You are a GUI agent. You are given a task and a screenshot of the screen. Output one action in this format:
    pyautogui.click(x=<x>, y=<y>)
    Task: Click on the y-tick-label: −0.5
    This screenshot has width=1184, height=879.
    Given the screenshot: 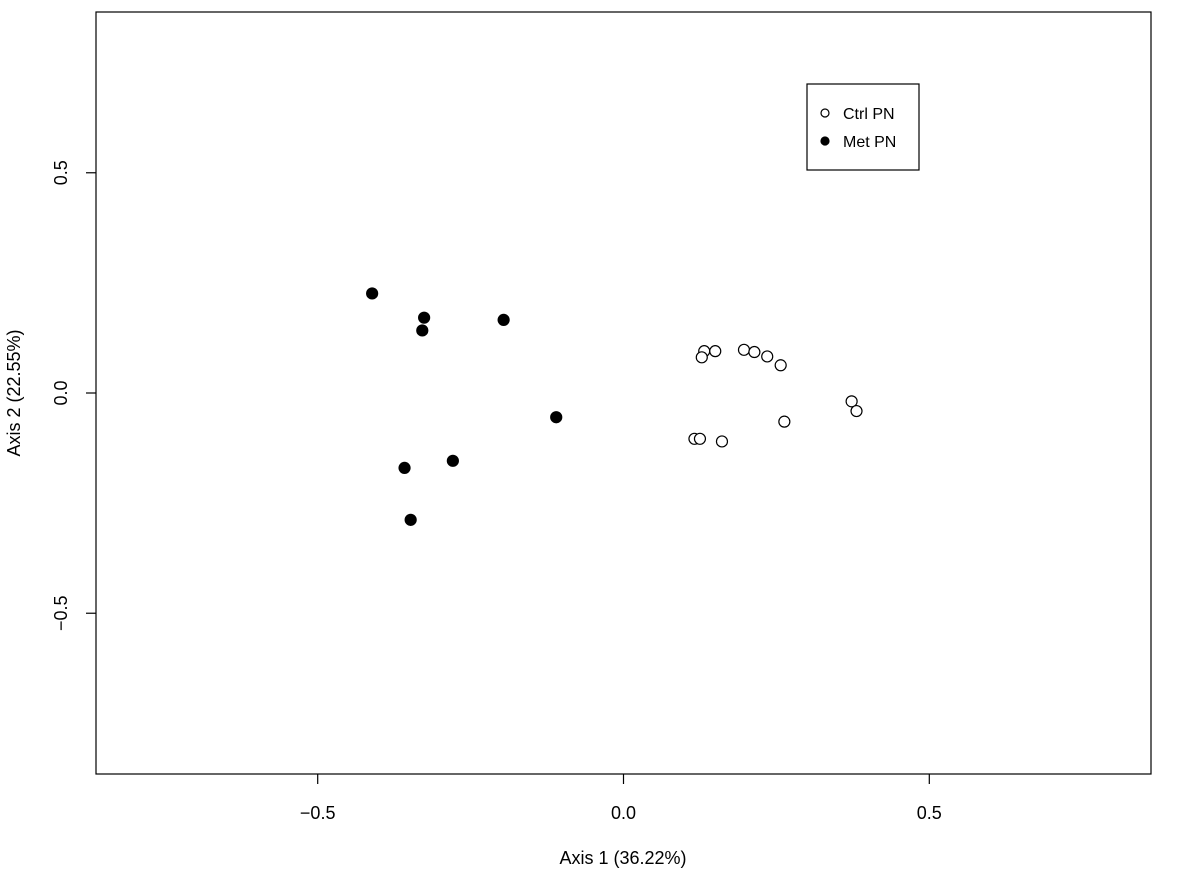 What is the action you would take?
    pyautogui.click(x=61, y=613)
    